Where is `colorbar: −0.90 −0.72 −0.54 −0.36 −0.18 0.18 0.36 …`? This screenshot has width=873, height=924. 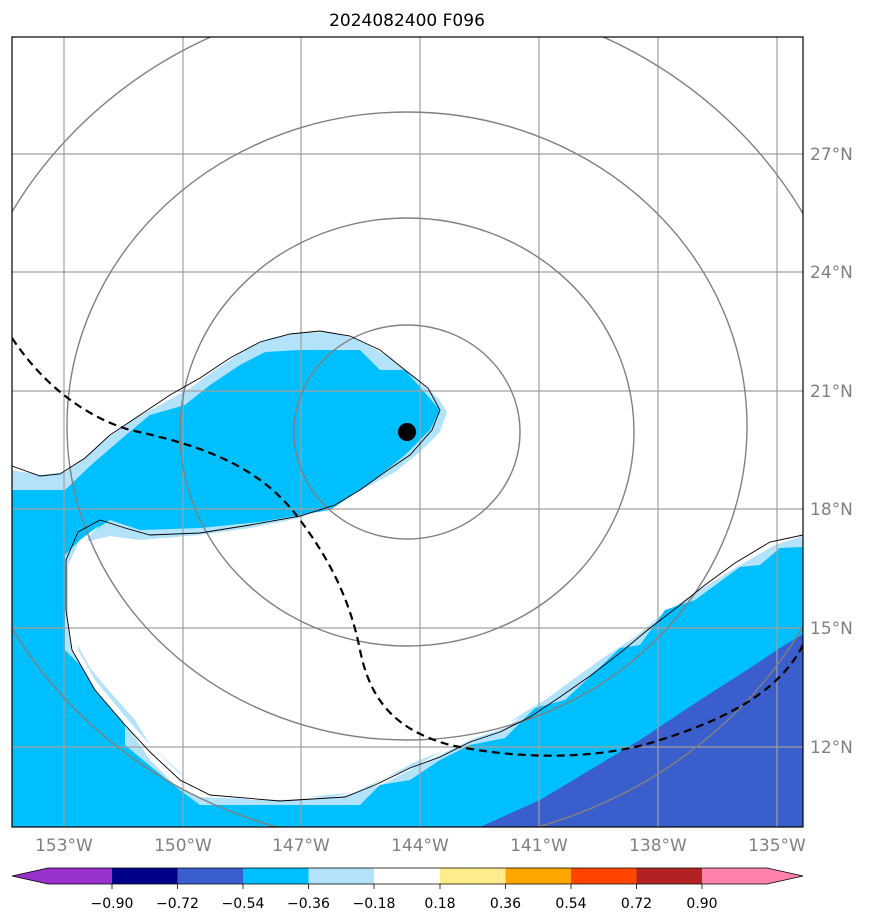 colorbar: −0.90 −0.72 −0.54 −0.36 −0.18 0.18 0.36 … is located at coordinates (407, 889).